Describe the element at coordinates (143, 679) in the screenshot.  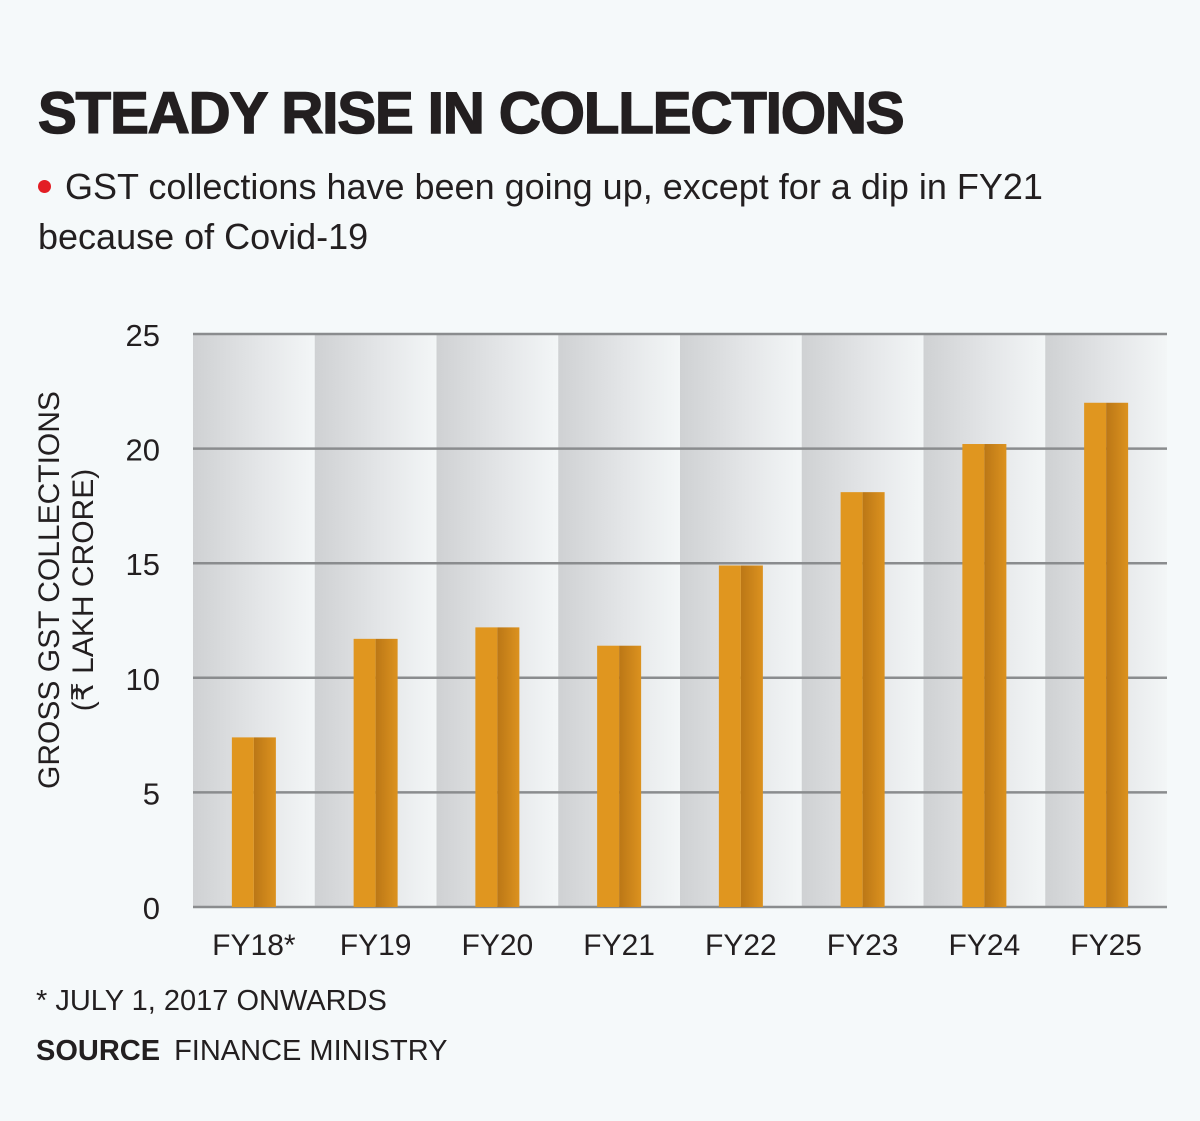
I see `y-tick-label: 10` at that location.